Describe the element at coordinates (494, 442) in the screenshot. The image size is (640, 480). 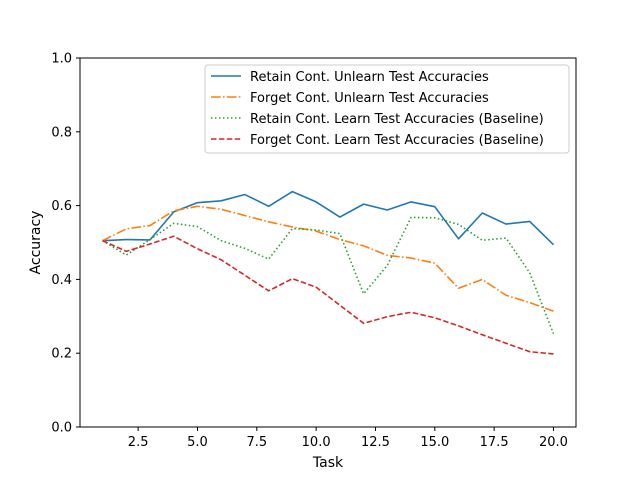
I see `x-tick-label: 17.5` at that location.